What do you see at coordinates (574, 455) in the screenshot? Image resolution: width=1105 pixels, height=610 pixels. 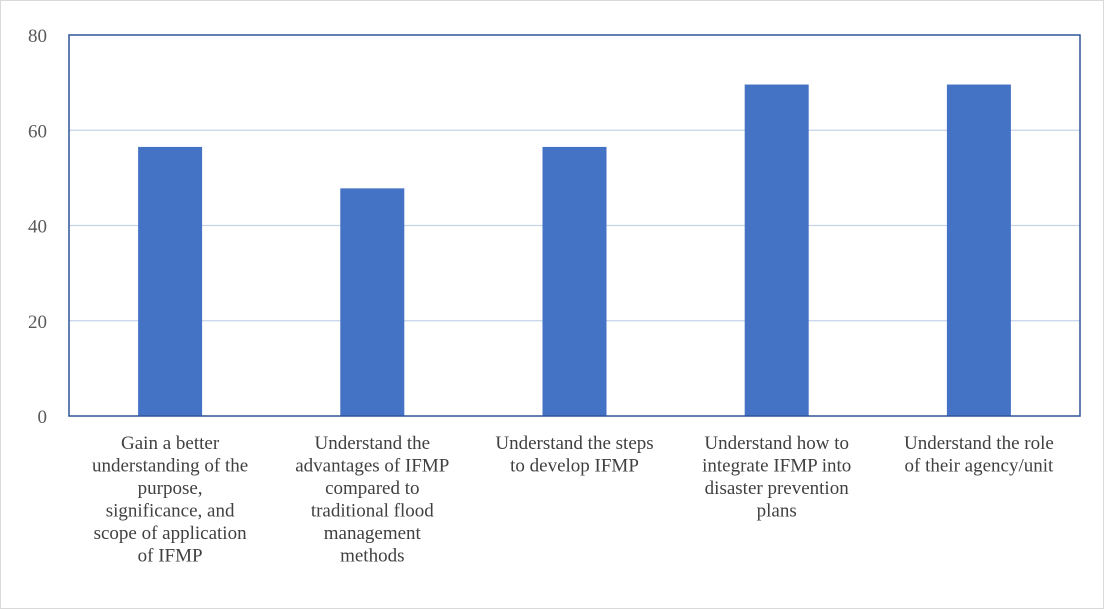 I see `x-category-label-3: Understand the steps to develop IFMP` at bounding box center [574, 455].